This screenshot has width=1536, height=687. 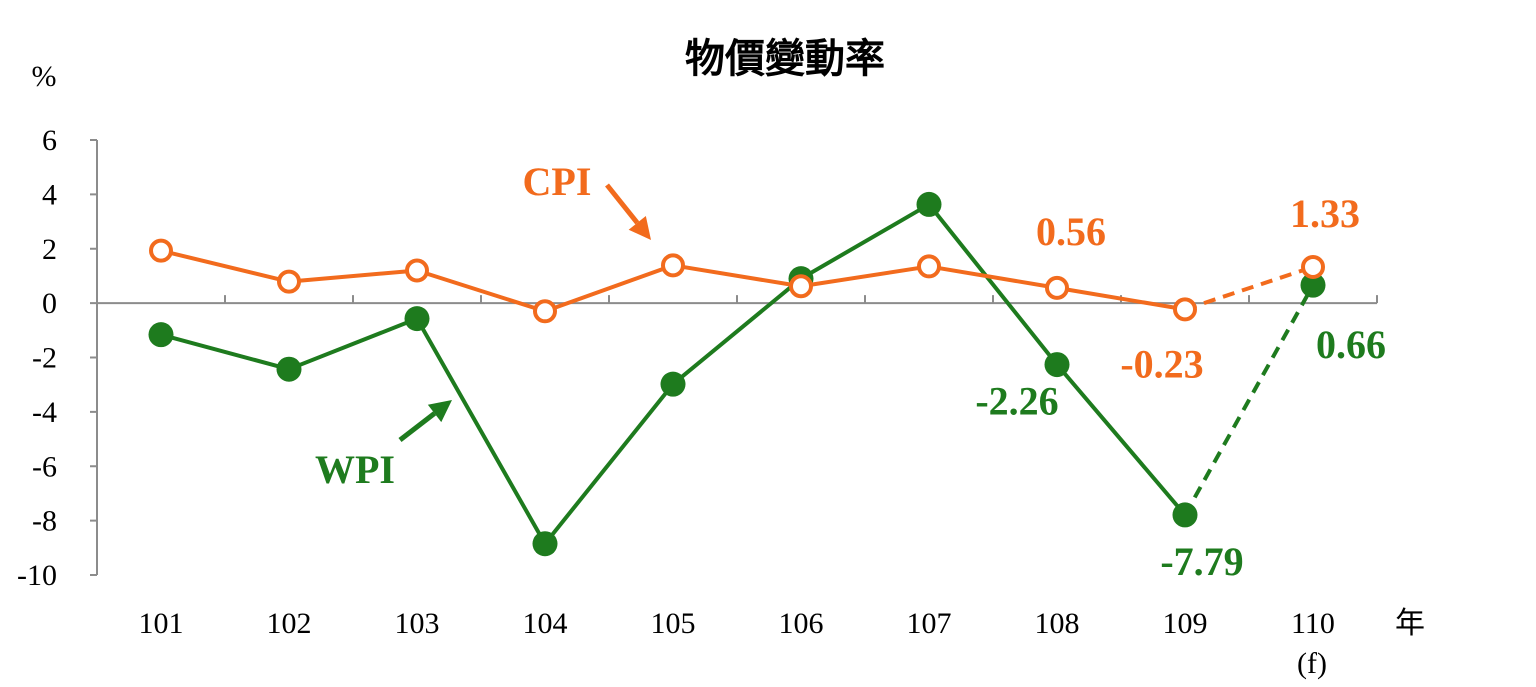 I want to click on x-axis-unit: 年, so click(x=1410, y=623).